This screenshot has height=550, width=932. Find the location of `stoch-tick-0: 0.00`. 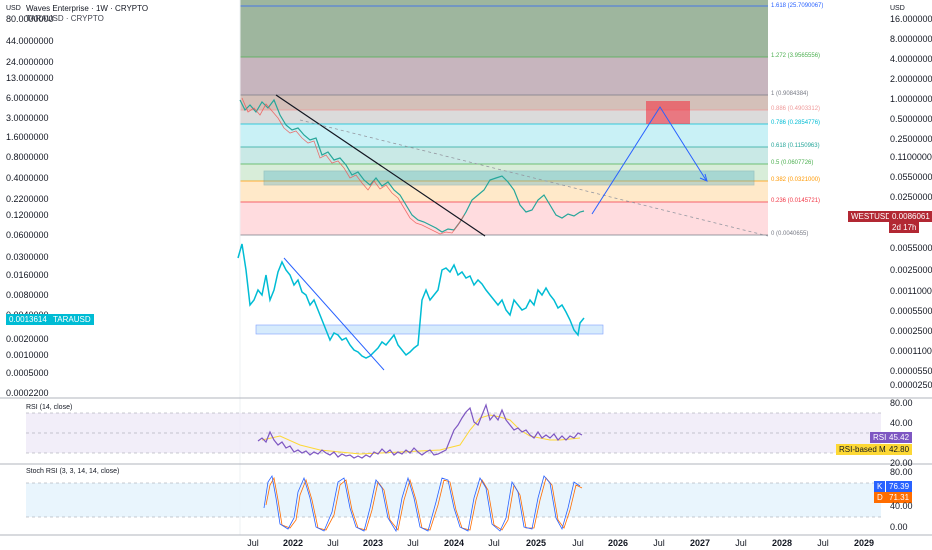

stoch-tick-0: 0.00 is located at coordinates (899, 527).